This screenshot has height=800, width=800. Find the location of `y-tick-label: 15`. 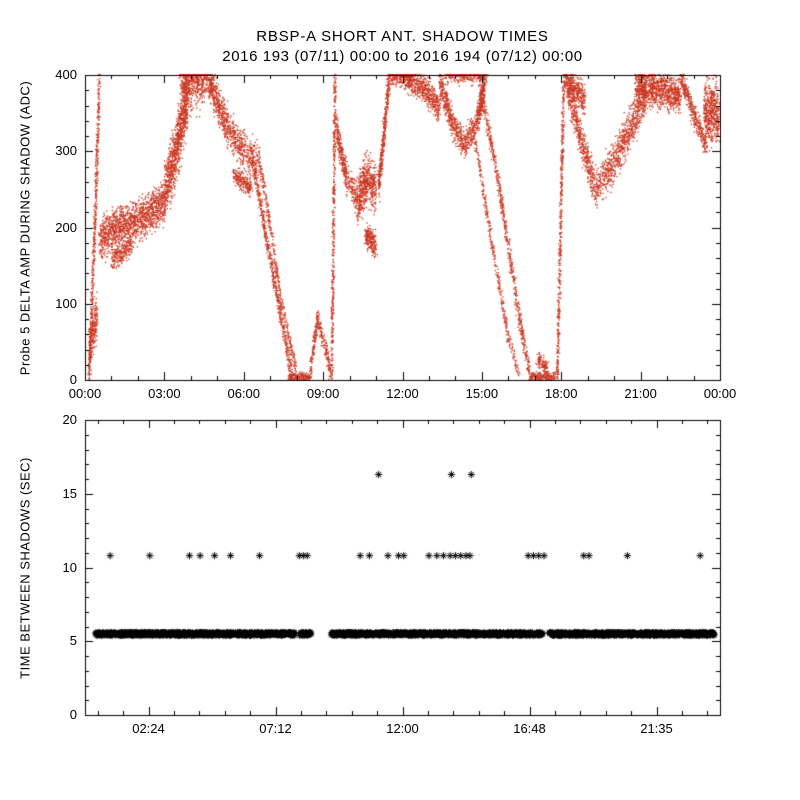

y-tick-label: 15 is located at coordinates (69, 493).